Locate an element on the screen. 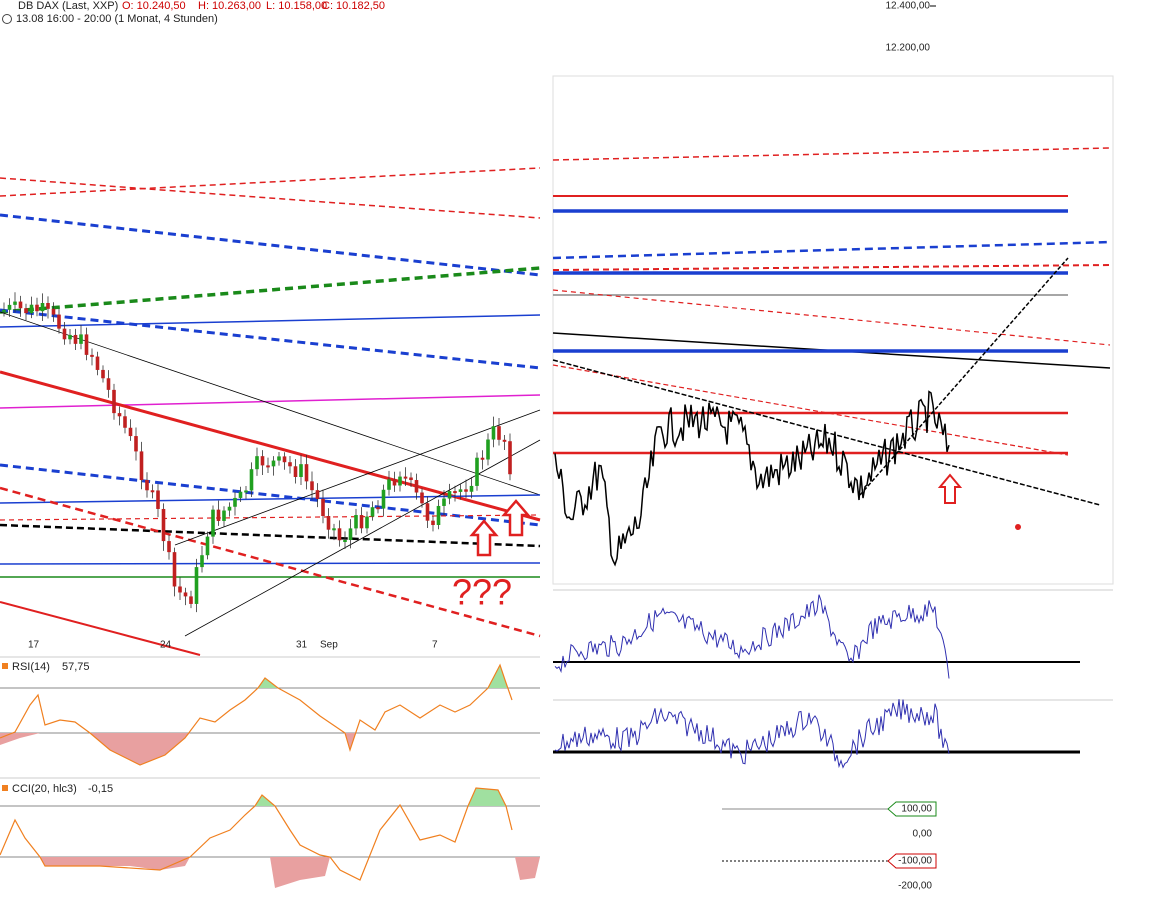 The image size is (1152, 905). instrument: DB DAX (Last, XXP) is located at coordinates (68, 6).